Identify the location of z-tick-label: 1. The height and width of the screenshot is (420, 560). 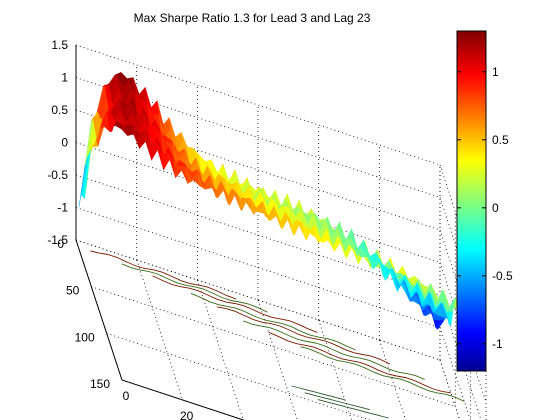
(64, 78).